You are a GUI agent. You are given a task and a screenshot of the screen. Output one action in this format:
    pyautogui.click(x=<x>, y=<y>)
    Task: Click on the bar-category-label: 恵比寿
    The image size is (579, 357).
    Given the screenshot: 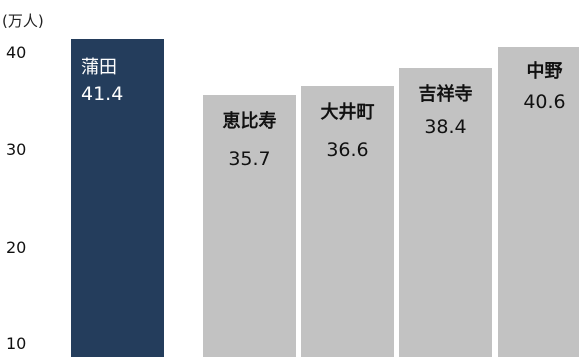 What is the action you would take?
    pyautogui.click(x=249, y=121)
    